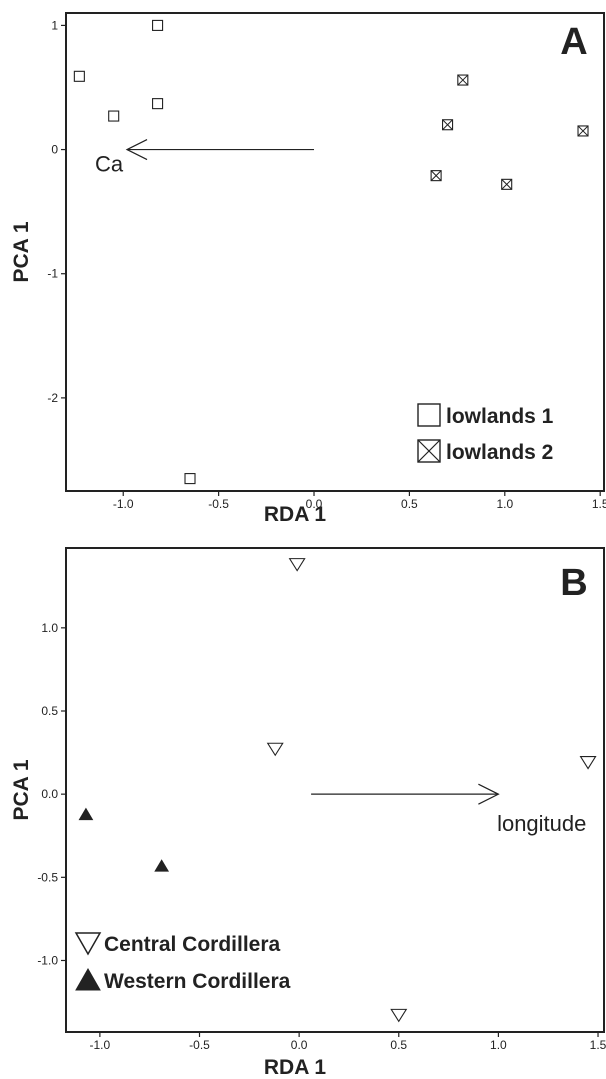  Describe the element at coordinates (49, 794) in the screenshot. I see `y-tick-label: 0.0` at that location.